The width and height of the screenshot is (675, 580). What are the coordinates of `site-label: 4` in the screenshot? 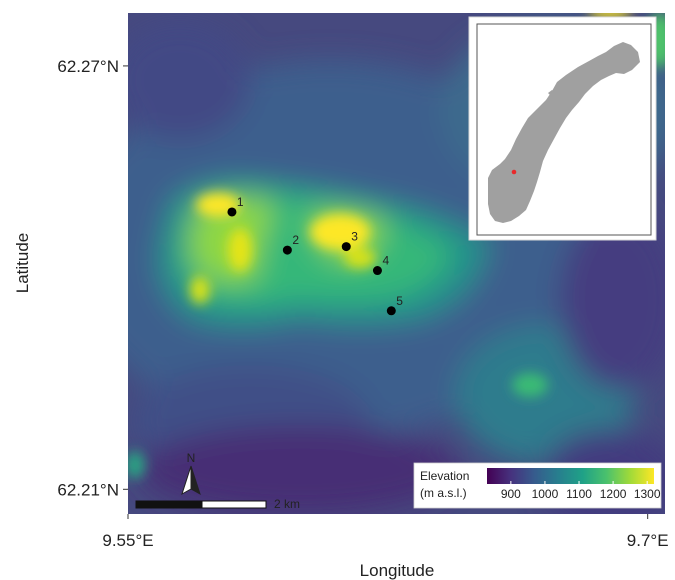 It's located at (385, 261).